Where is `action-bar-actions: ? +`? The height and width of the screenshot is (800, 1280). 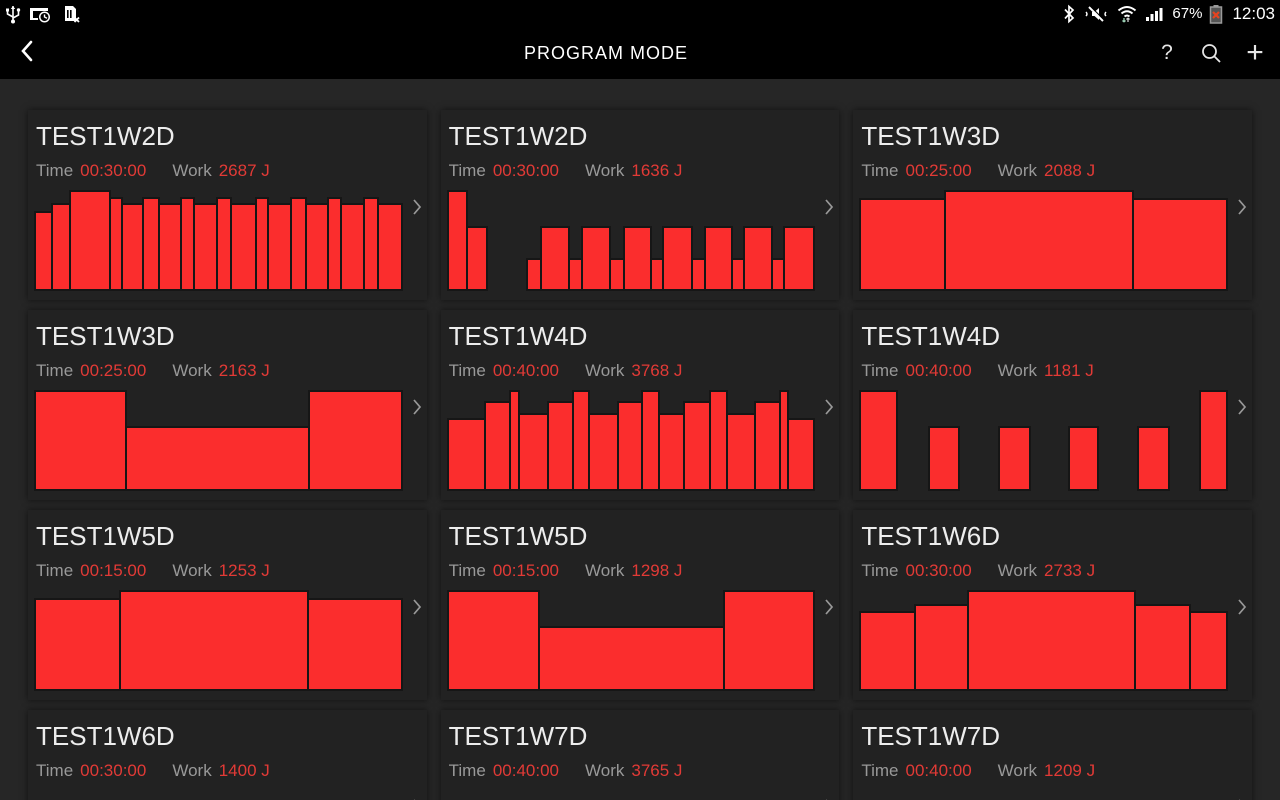 action-bar-actions: ? + is located at coordinates (1211, 53).